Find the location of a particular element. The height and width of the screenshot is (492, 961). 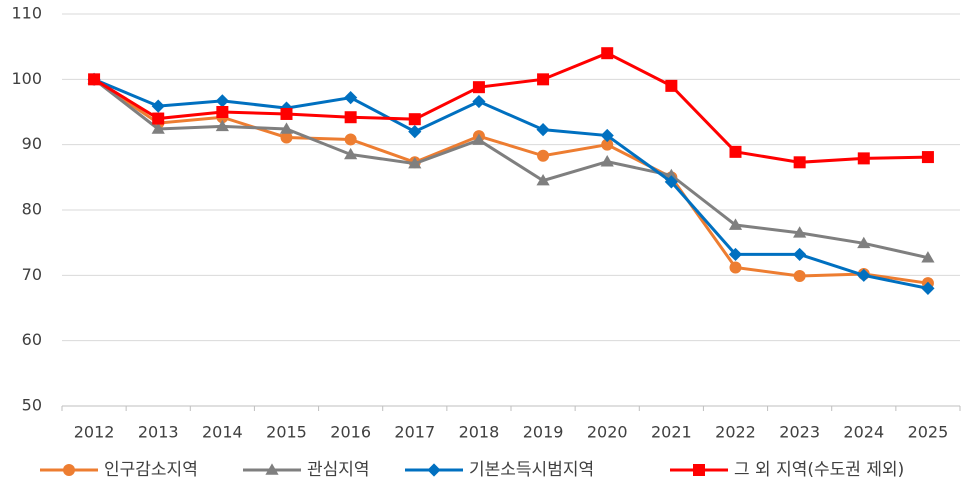

y-tick-label: 50 is located at coordinates (32, 405).